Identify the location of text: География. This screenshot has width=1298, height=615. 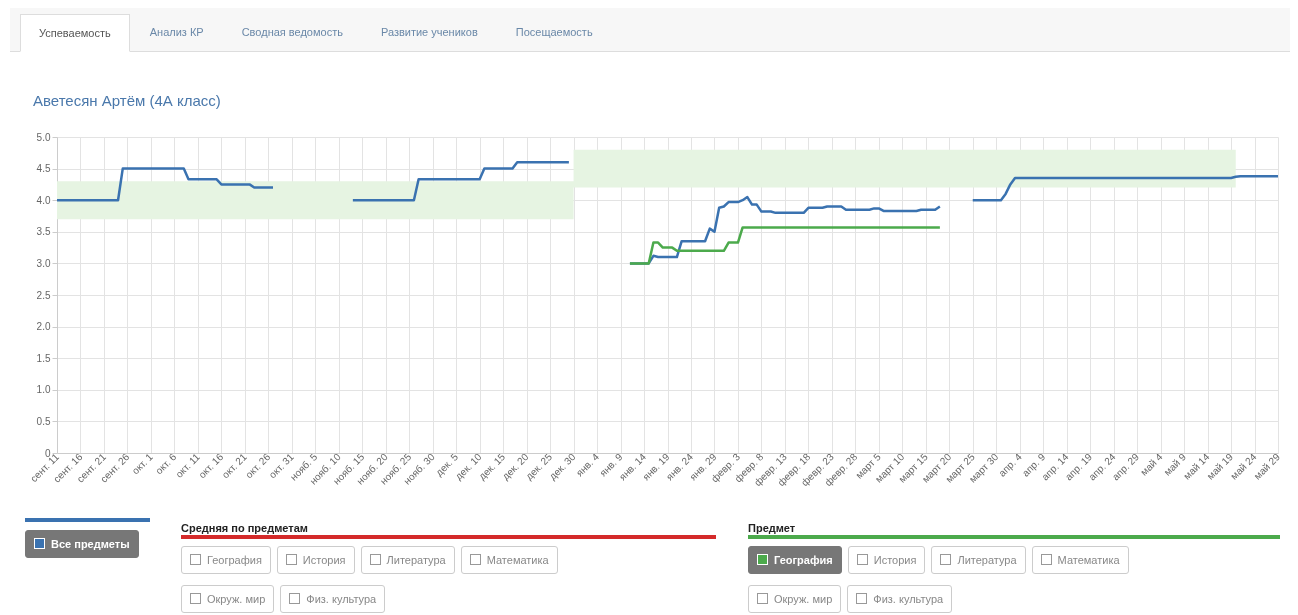
(226, 560).